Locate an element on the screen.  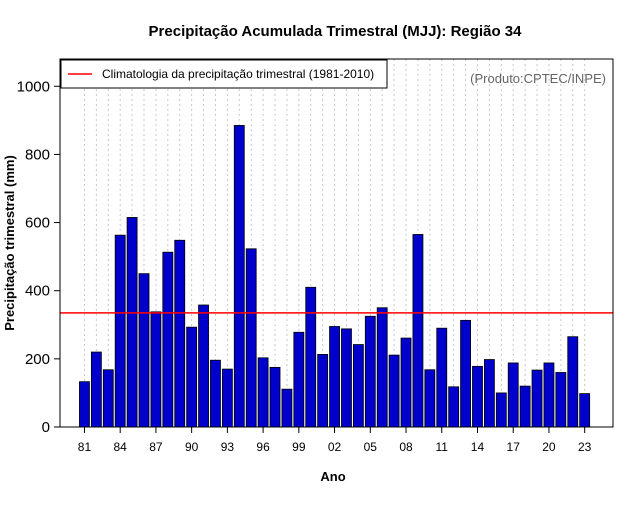
bar-2018 is located at coordinates (525, 406).